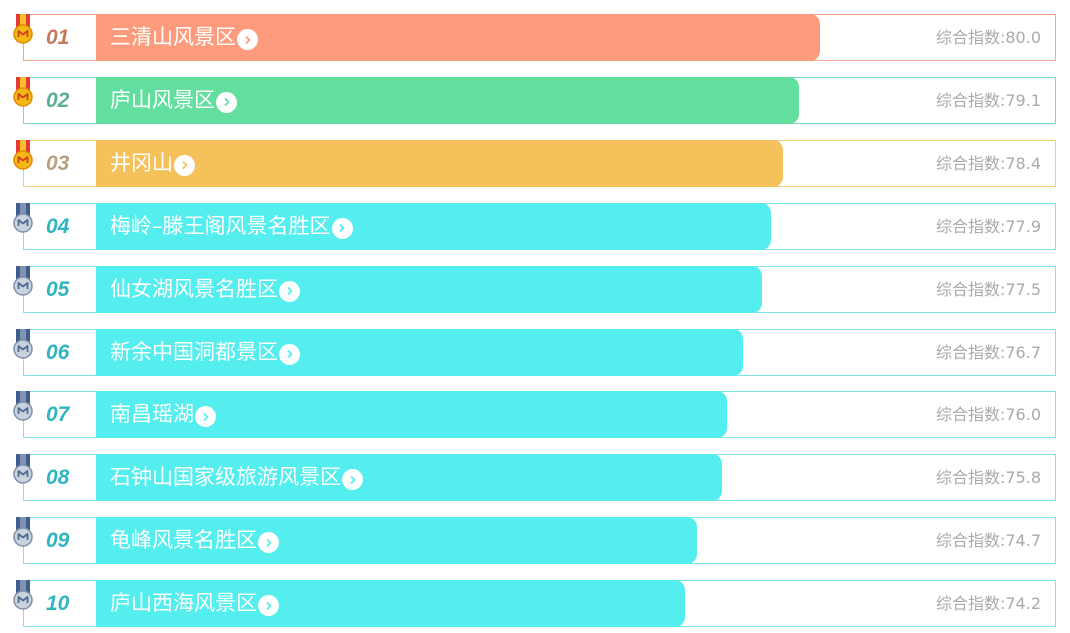 Image resolution: width=1070 pixels, height=633 pixels. I want to click on scenic-spot-name: 梅岭–滕王阁风景名胜区, so click(220, 225).